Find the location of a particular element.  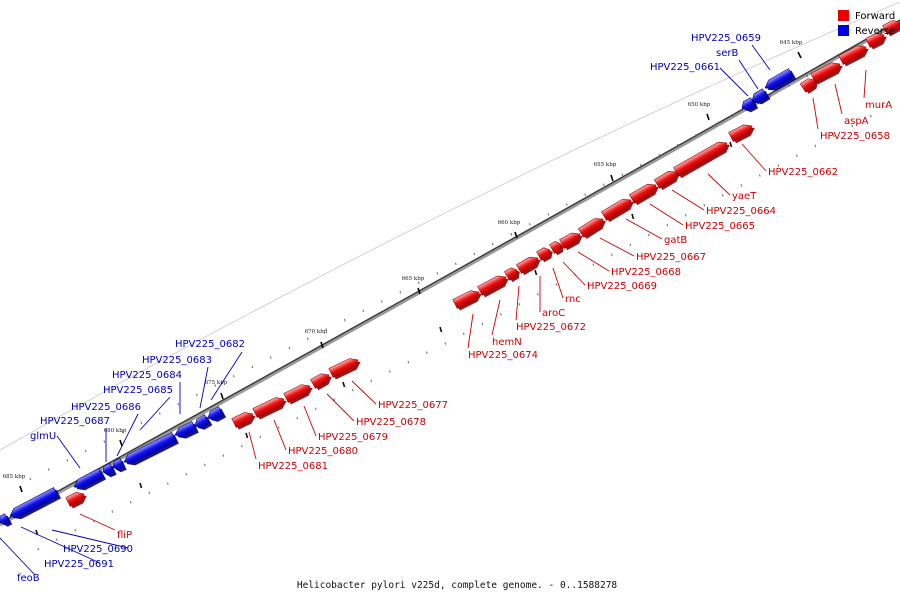

gene-label-forward: hemN is located at coordinates (507, 342).